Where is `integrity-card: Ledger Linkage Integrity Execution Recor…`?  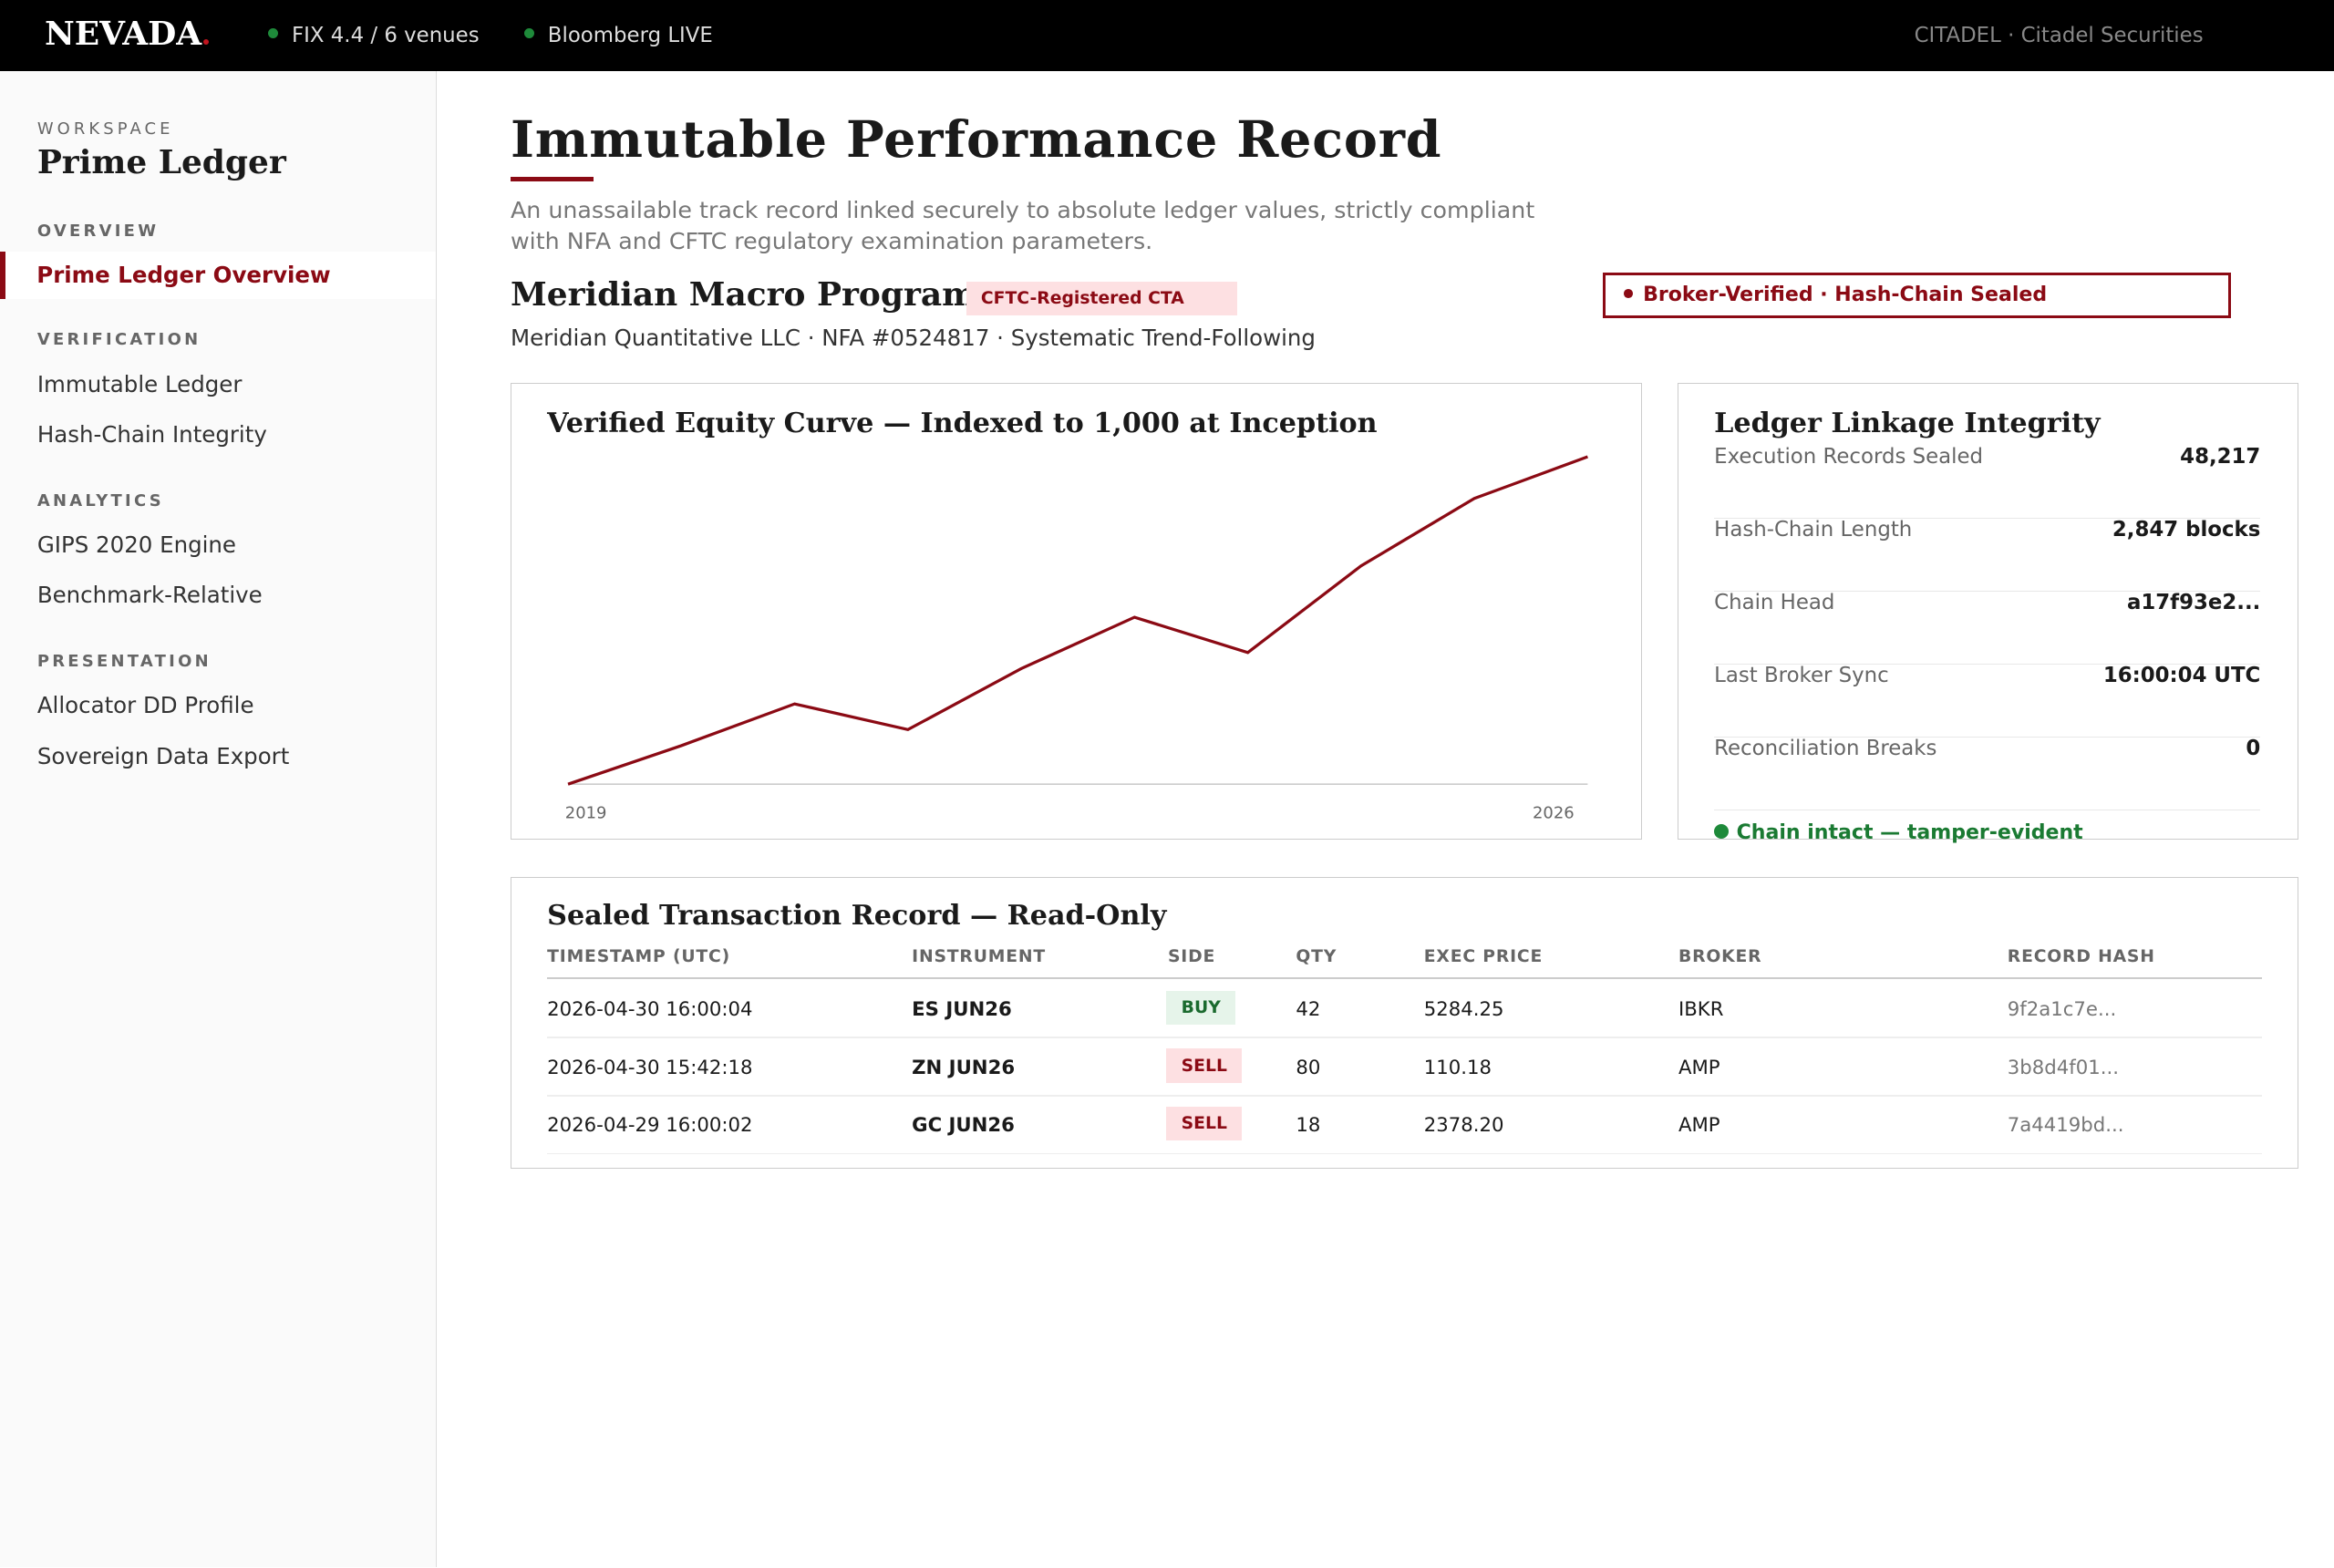
integrity-card: Ledger Linkage Integrity Execution Recor… is located at coordinates (1988, 613).